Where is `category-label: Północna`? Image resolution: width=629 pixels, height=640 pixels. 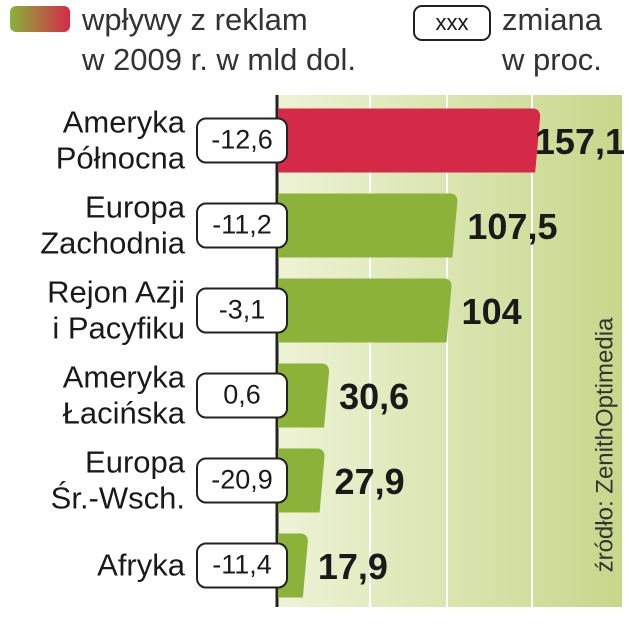 category-label: Północna is located at coordinates (121, 158).